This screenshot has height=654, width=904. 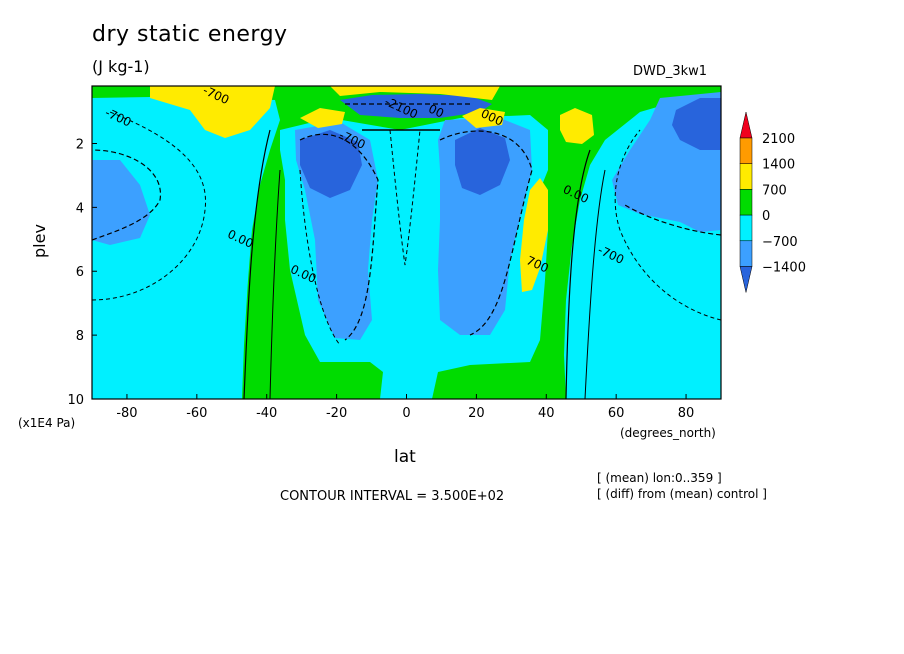 I want to click on colorbar-bottom-arrow, so click(x=746, y=279).